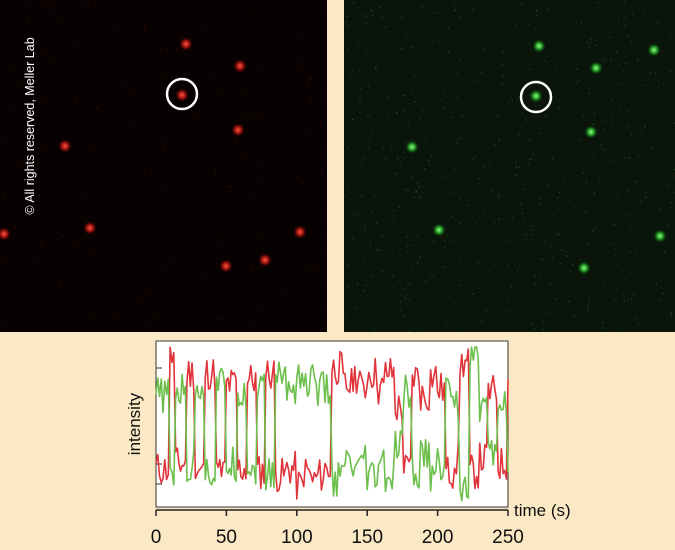 The width and height of the screenshot is (675, 550). What do you see at coordinates (182, 95) in the screenshot?
I see `red-fluorescent-spot` at bounding box center [182, 95].